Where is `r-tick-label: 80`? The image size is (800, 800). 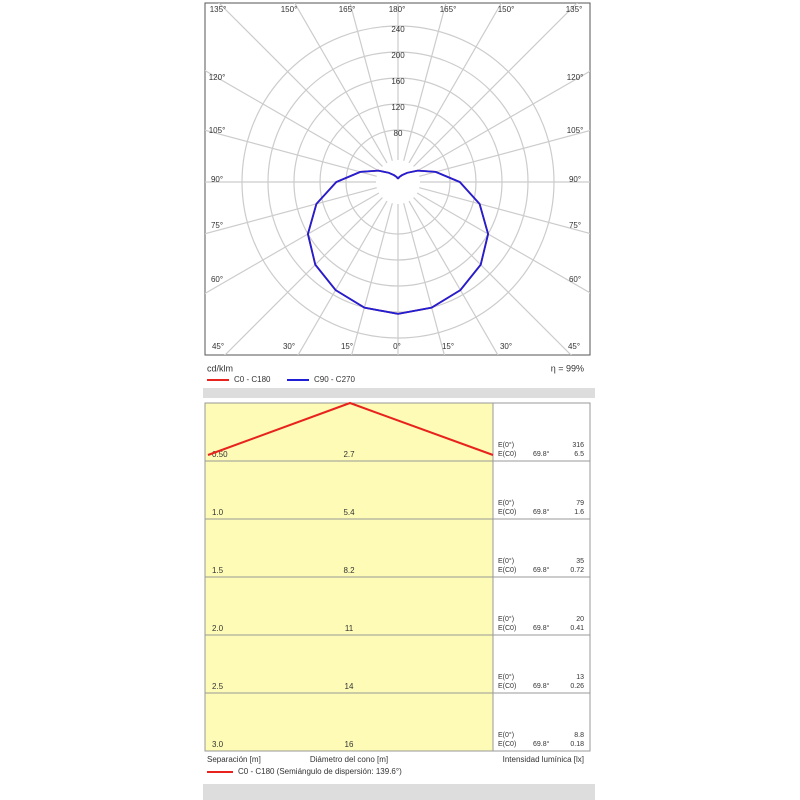
r-tick-label: 80 is located at coordinates (398, 133).